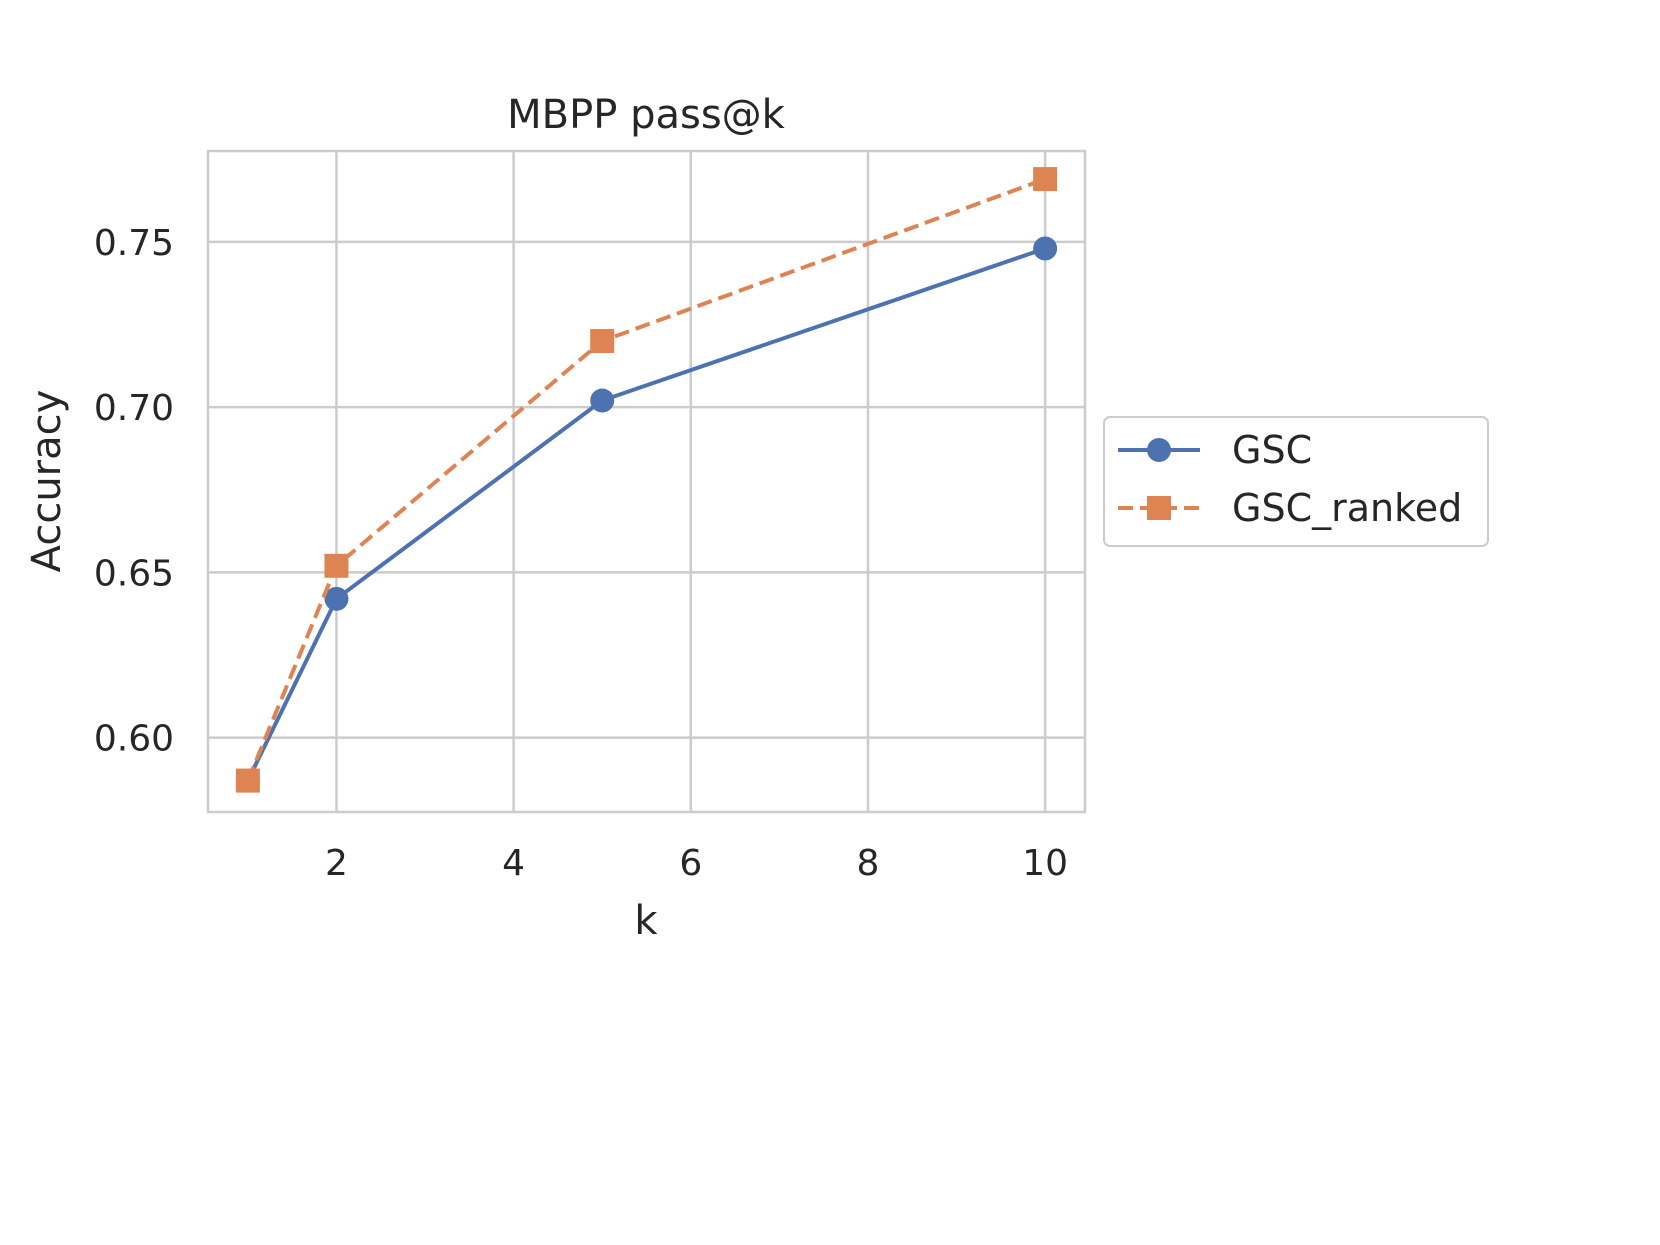  I want to click on legend: GSC GSC_ranked, so click(1296, 481).